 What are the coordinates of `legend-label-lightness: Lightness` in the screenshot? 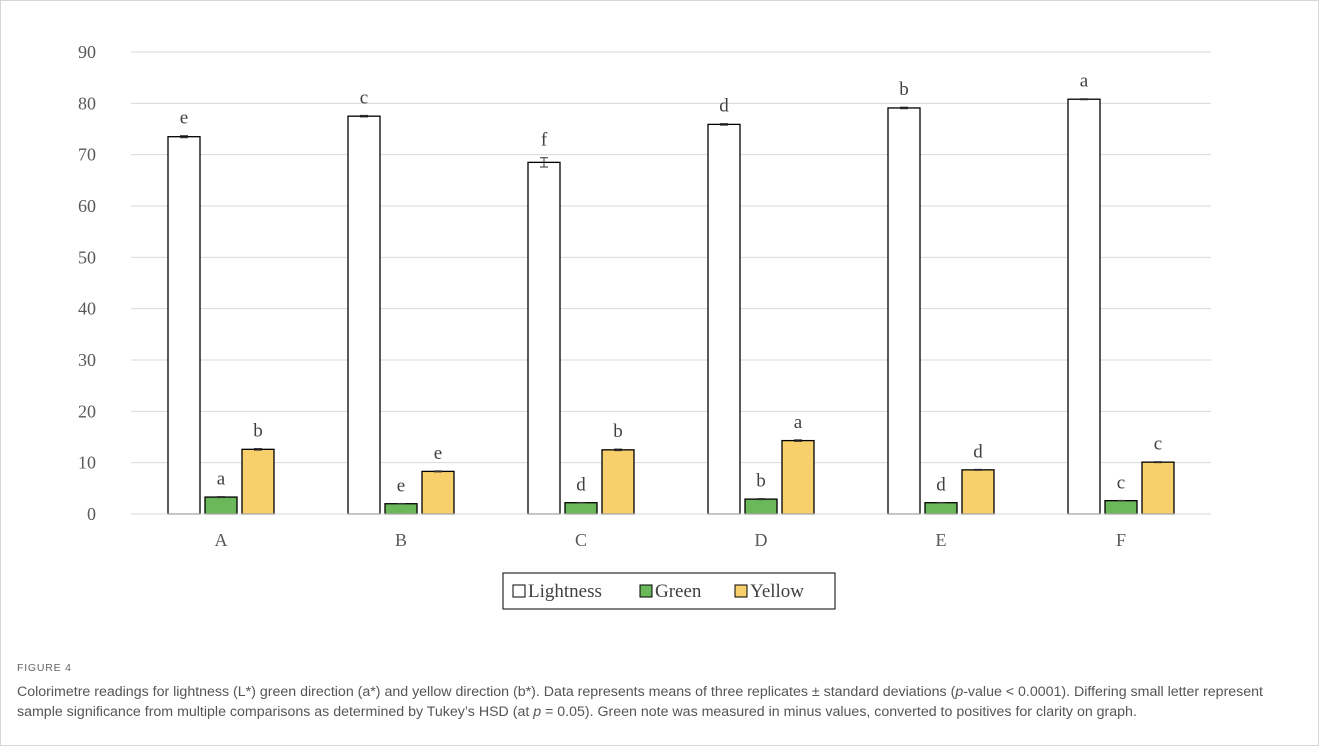 It's located at (565, 591).